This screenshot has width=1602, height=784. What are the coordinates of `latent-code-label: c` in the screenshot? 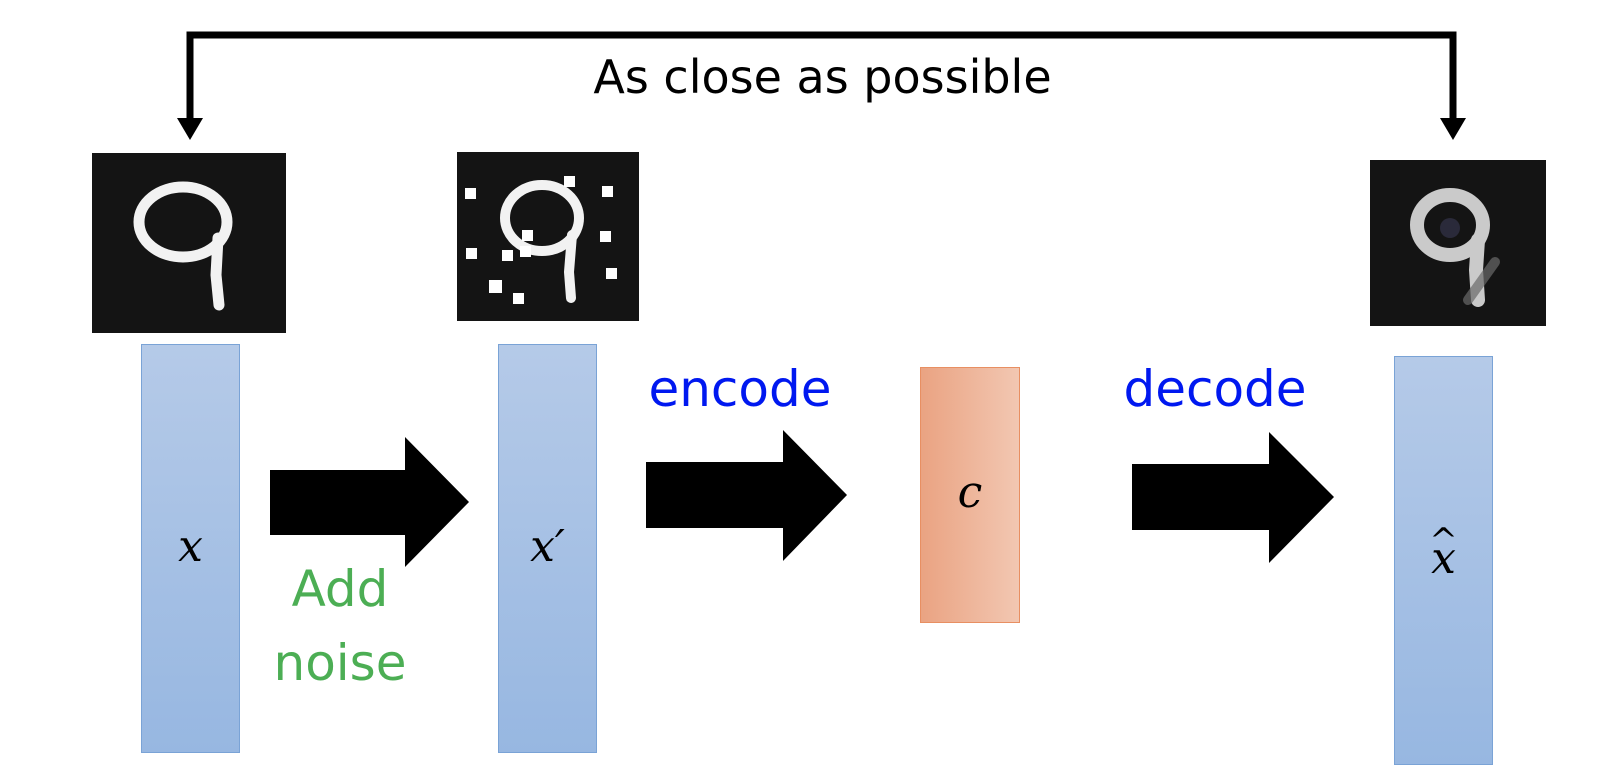 It's located at (970, 492).